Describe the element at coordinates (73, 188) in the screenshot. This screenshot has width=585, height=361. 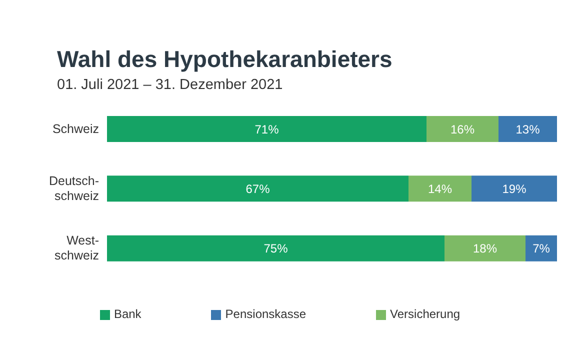
I see `y-tick-label: Deutsch- schweiz` at that location.